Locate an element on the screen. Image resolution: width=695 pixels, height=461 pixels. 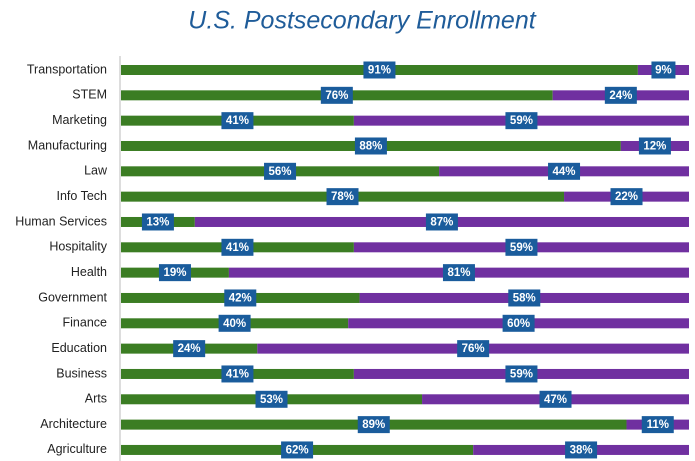
category-label: Health is located at coordinates (89, 272).